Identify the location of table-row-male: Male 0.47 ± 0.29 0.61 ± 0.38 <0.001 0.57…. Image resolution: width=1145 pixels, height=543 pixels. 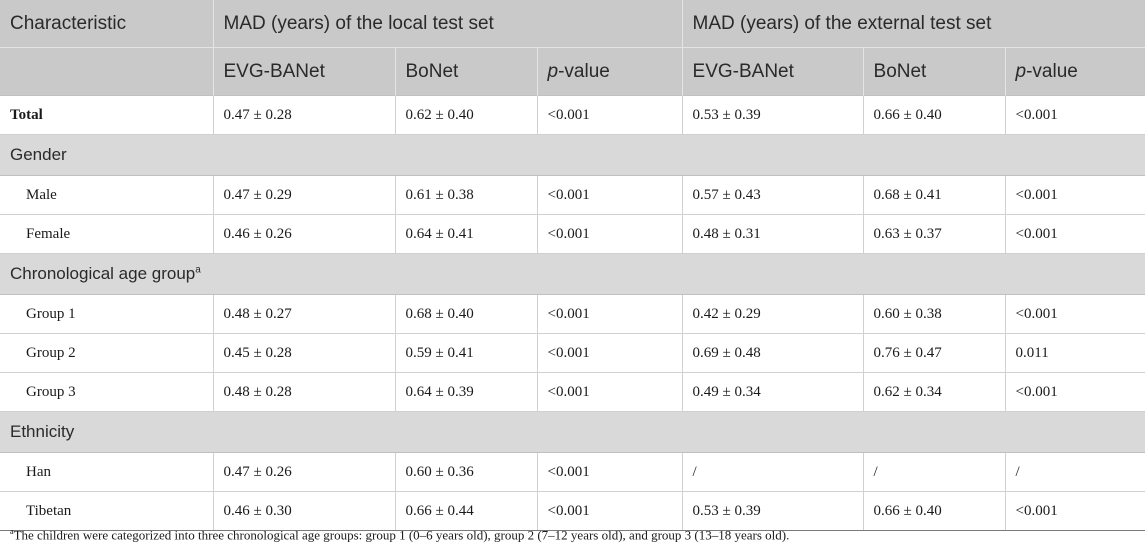
(572, 195).